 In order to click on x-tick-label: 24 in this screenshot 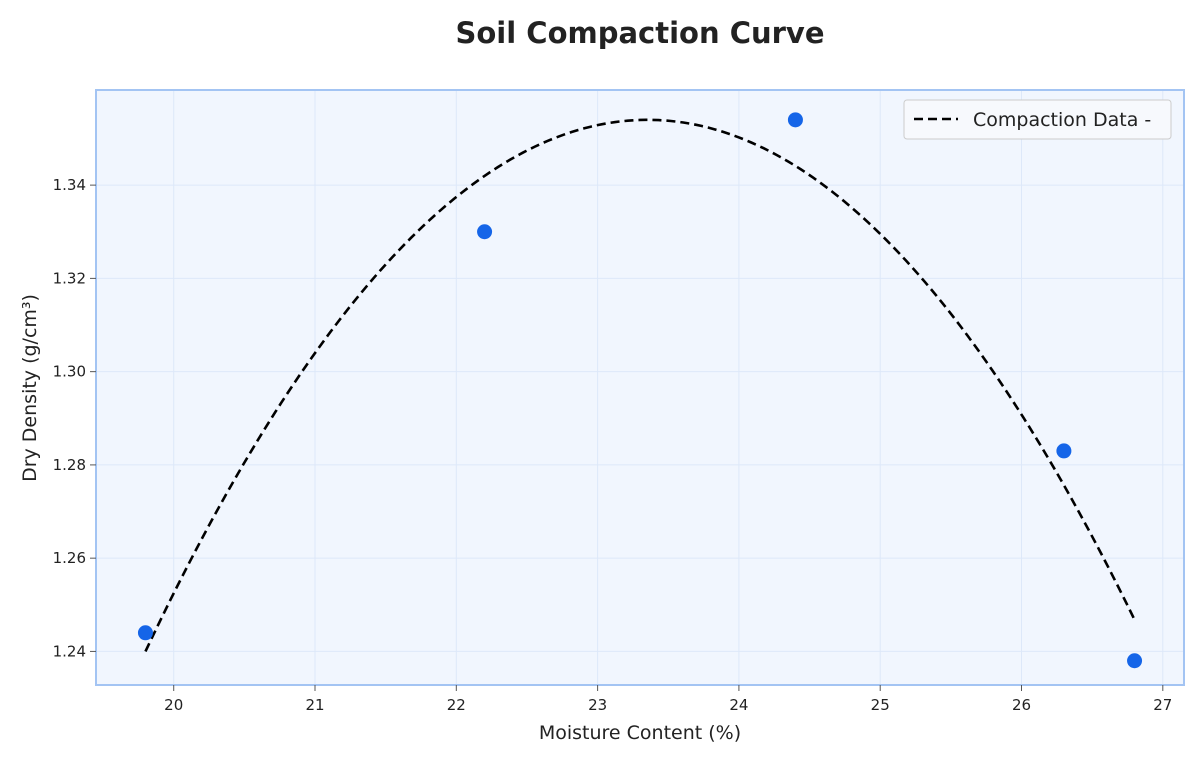, I will do `click(738, 705)`.